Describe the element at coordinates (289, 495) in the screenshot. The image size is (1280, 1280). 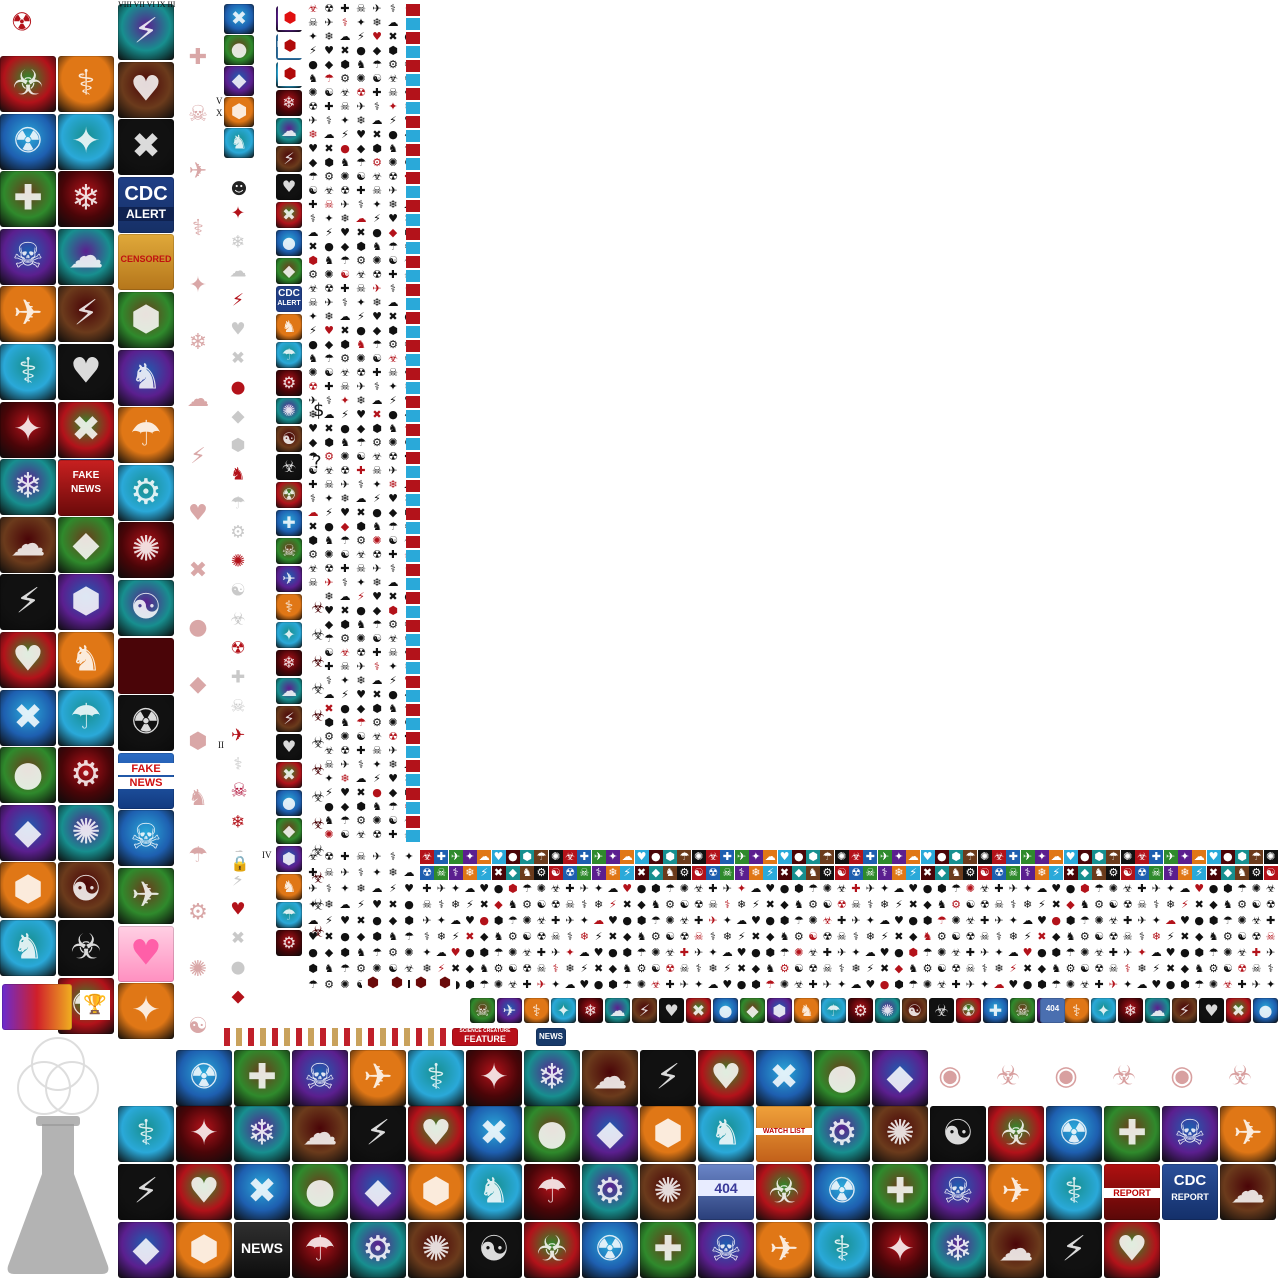
I see `mini-color-icon: ☢` at that location.